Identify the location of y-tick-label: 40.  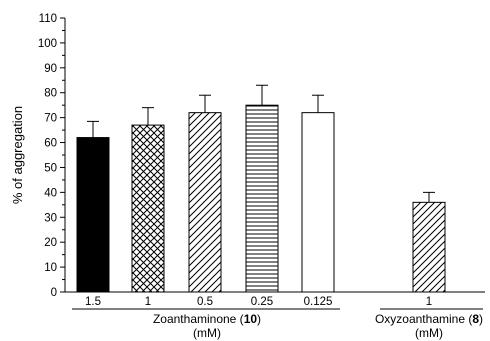
(50, 193).